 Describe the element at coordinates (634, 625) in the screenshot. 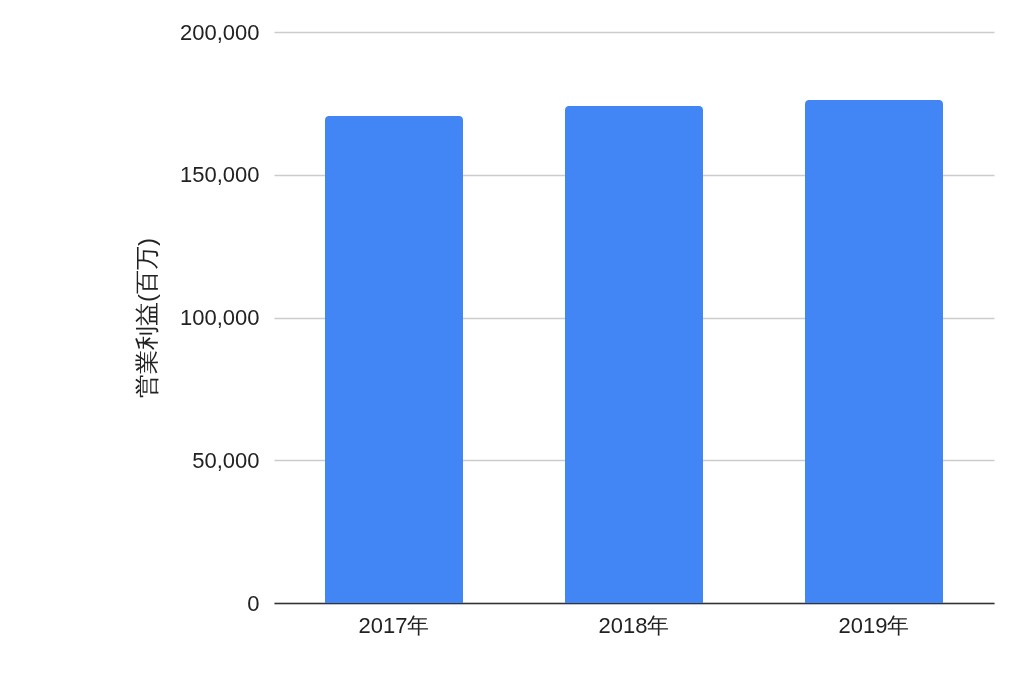

I see `x-tick-label: 2018年` at that location.